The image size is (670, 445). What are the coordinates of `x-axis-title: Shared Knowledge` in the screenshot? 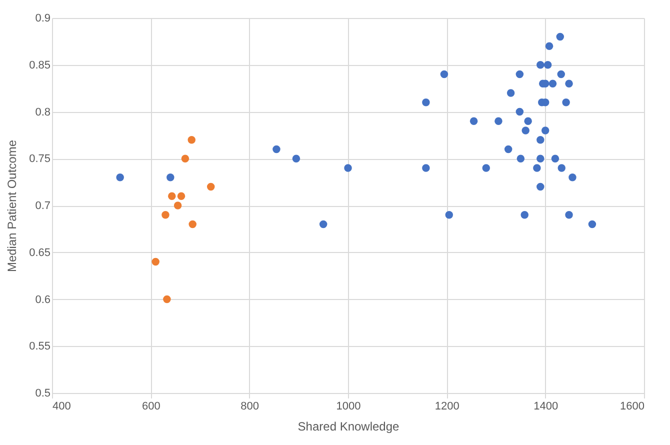 It's located at (349, 427).